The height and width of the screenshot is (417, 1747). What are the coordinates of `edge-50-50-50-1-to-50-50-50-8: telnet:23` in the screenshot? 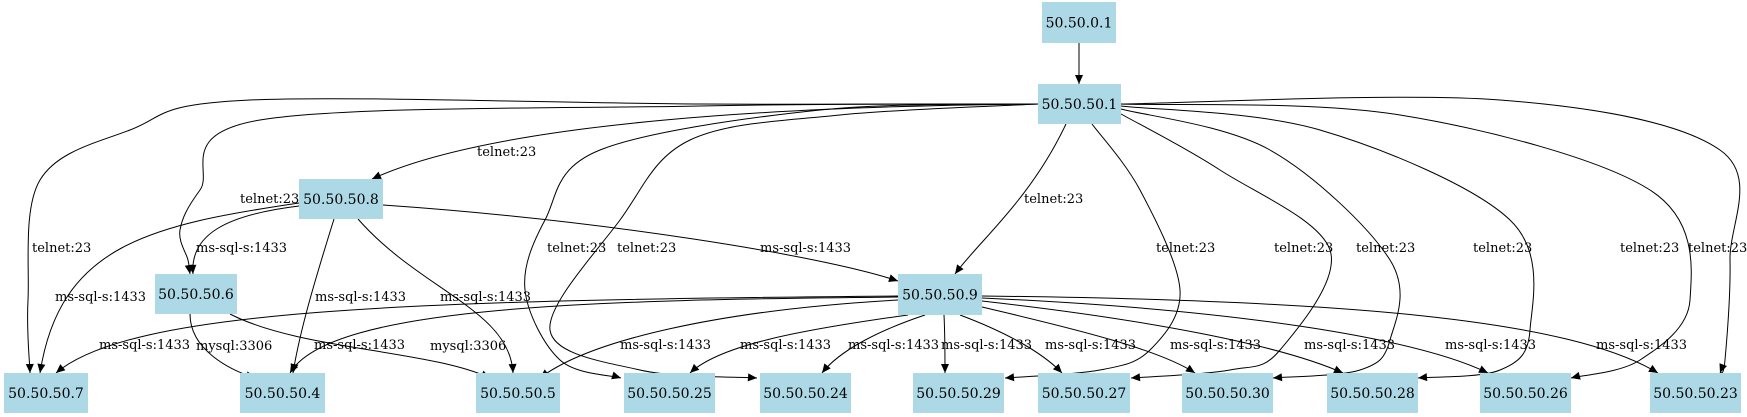 It's located at (705, 141).